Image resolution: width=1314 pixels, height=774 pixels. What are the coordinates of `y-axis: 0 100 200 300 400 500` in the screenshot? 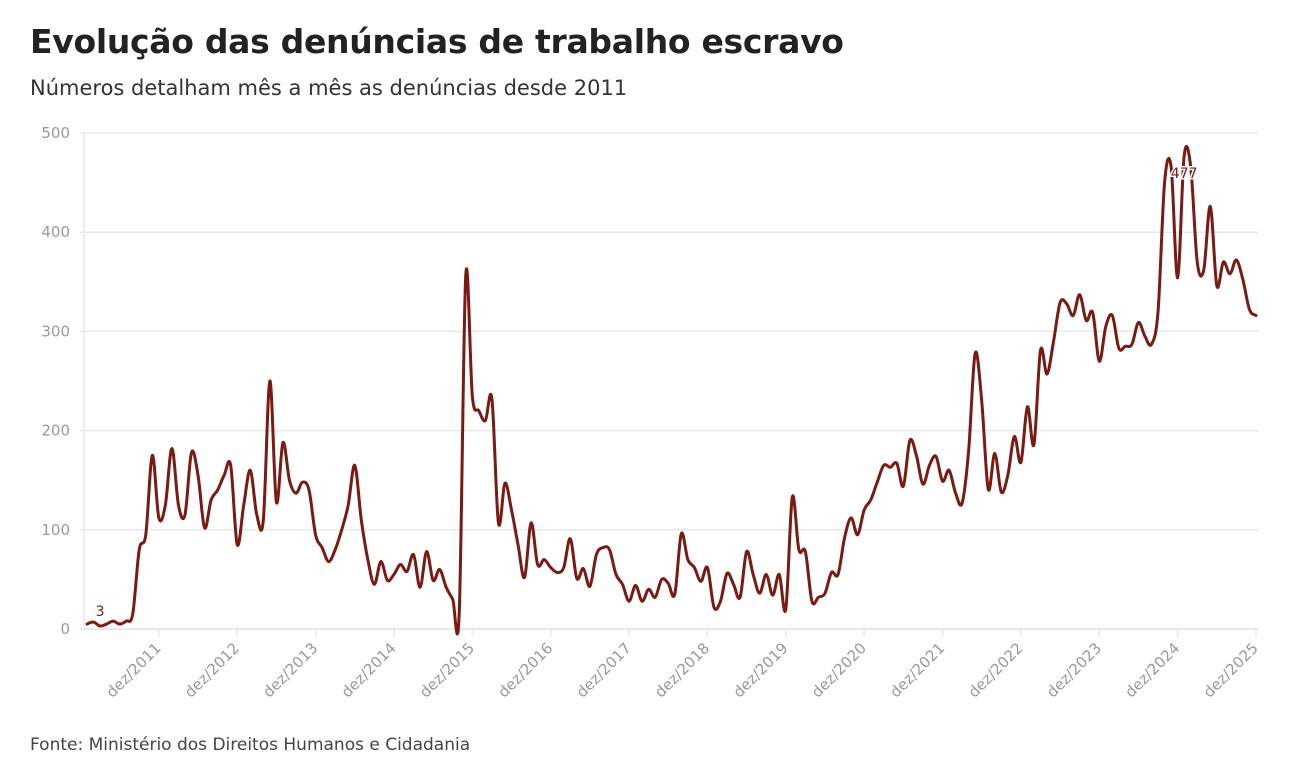 It's located at (55, 381).